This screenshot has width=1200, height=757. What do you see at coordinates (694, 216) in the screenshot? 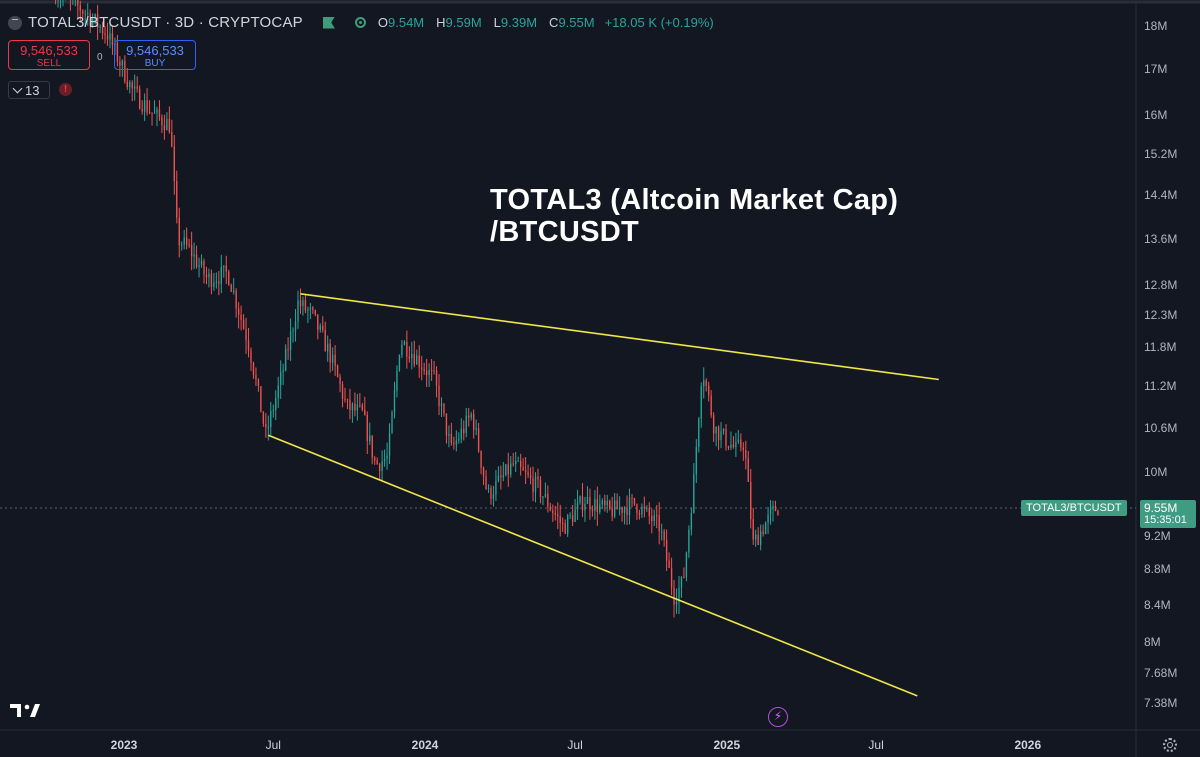
I see `chart-annotation: TOTAL3 (Altcoin Market Cap) /BTCUSDT` at bounding box center [694, 216].